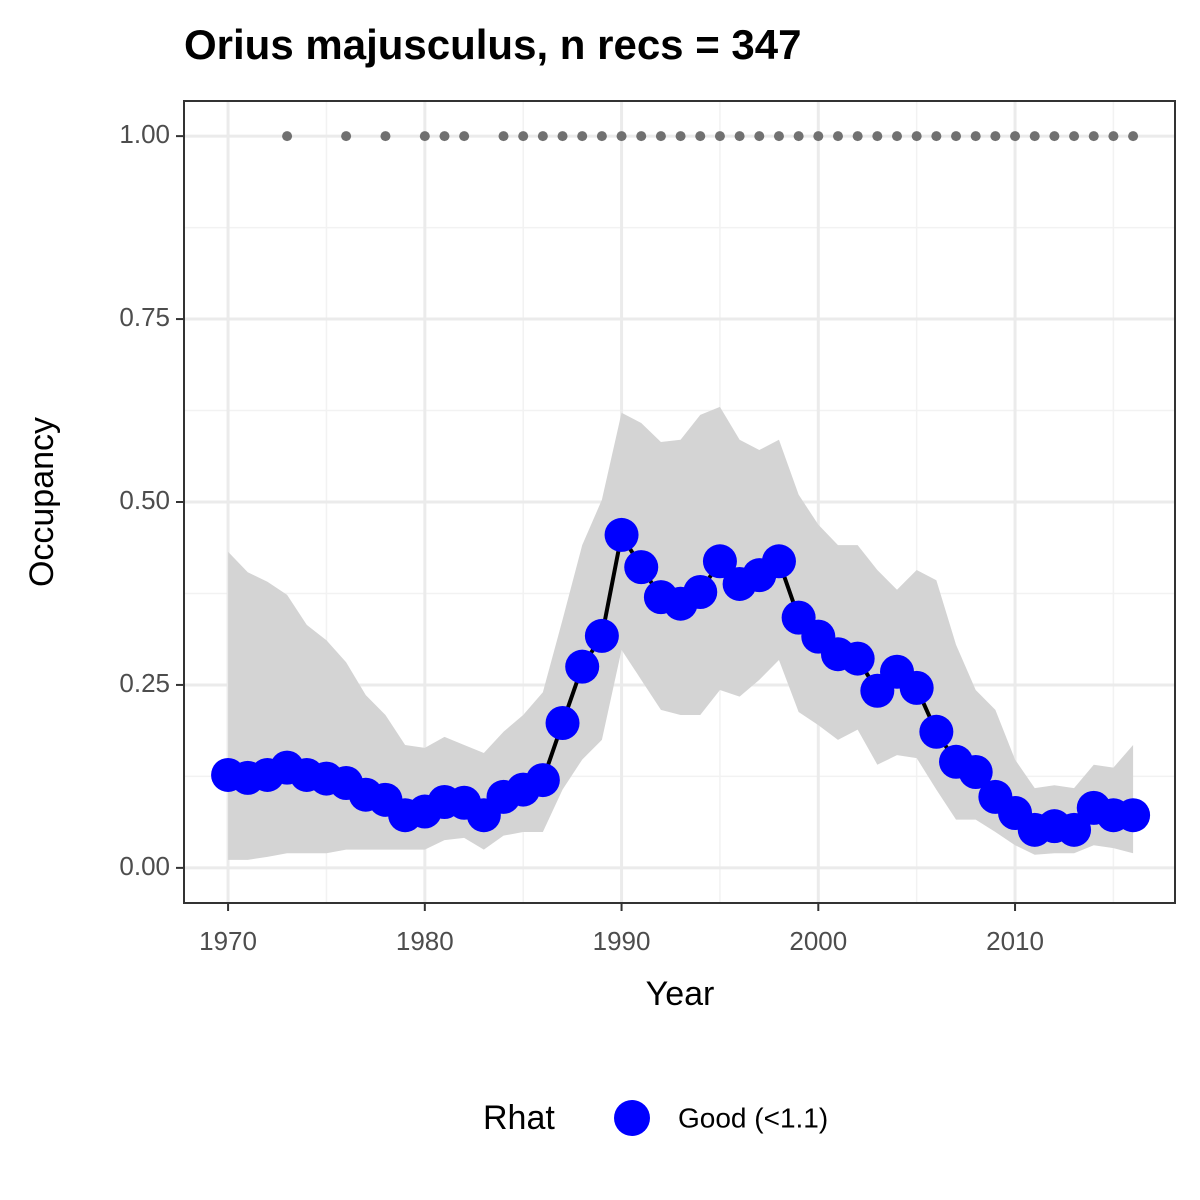 Image resolution: width=1200 pixels, height=1200 pixels. Describe the element at coordinates (632, 1118) in the screenshot. I see `legend-marker` at that location.